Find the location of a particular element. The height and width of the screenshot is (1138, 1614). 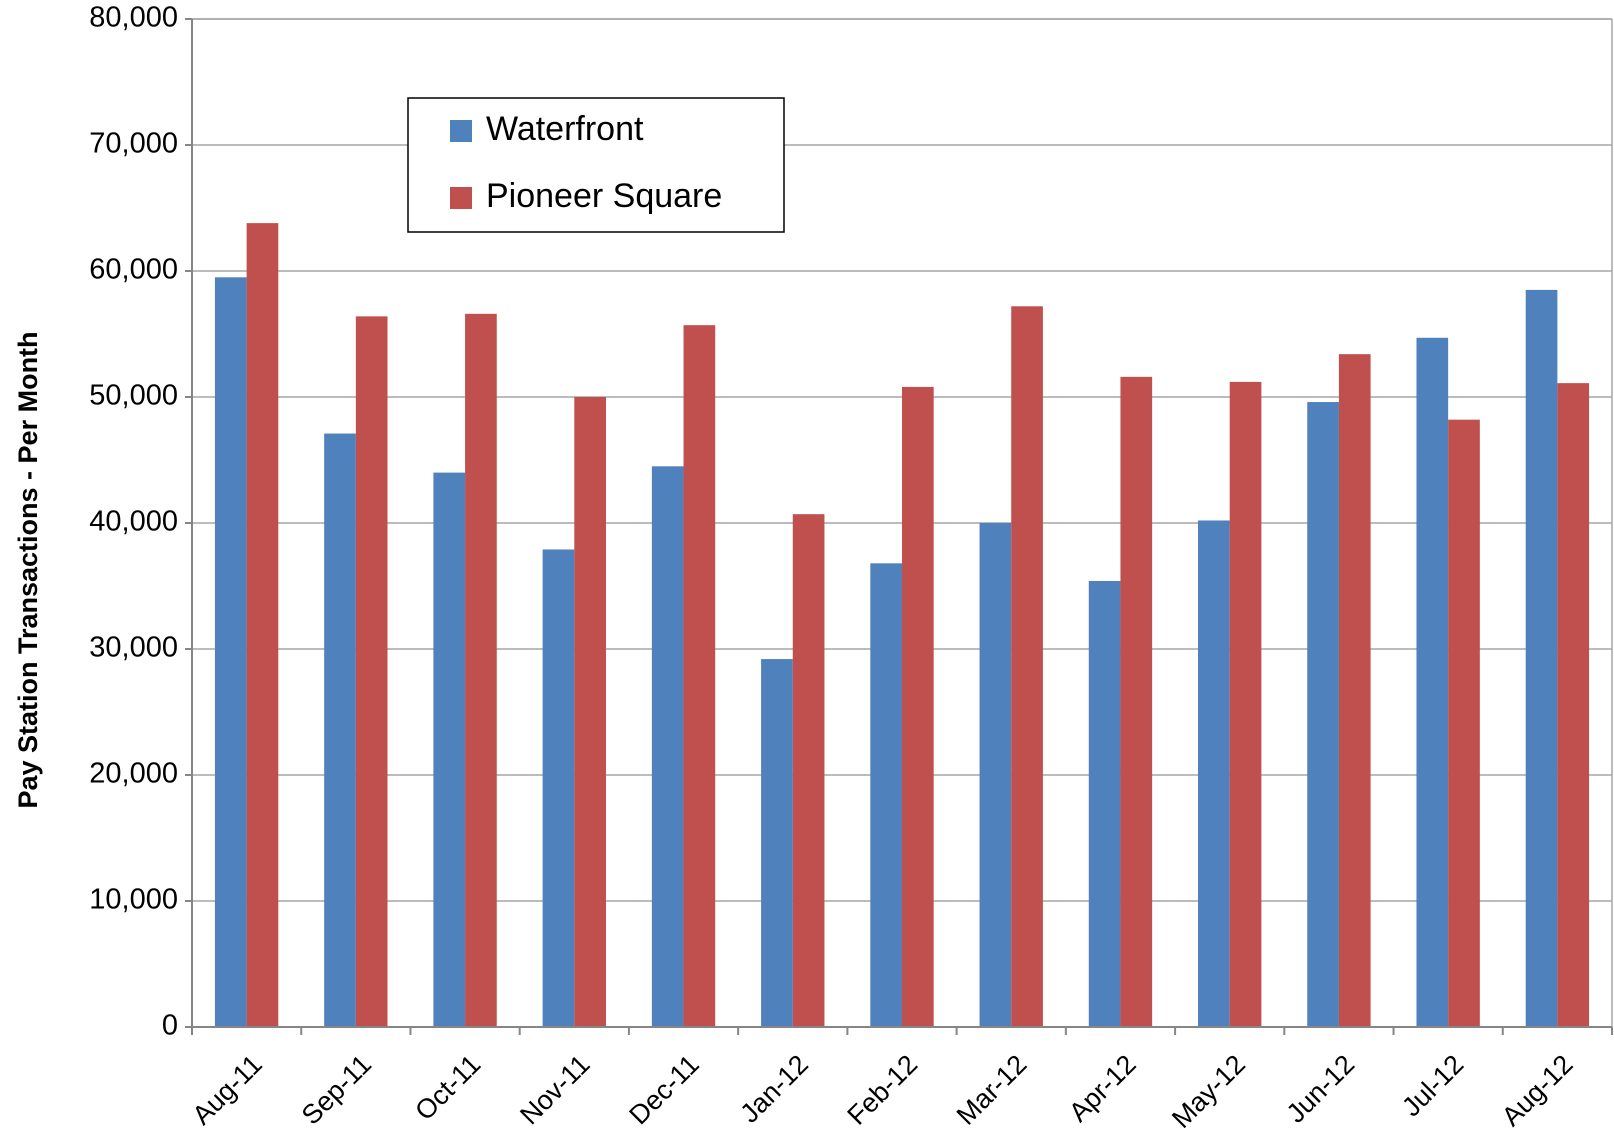

x-tick-label: Aug-12 is located at coordinates (1537, 1090).